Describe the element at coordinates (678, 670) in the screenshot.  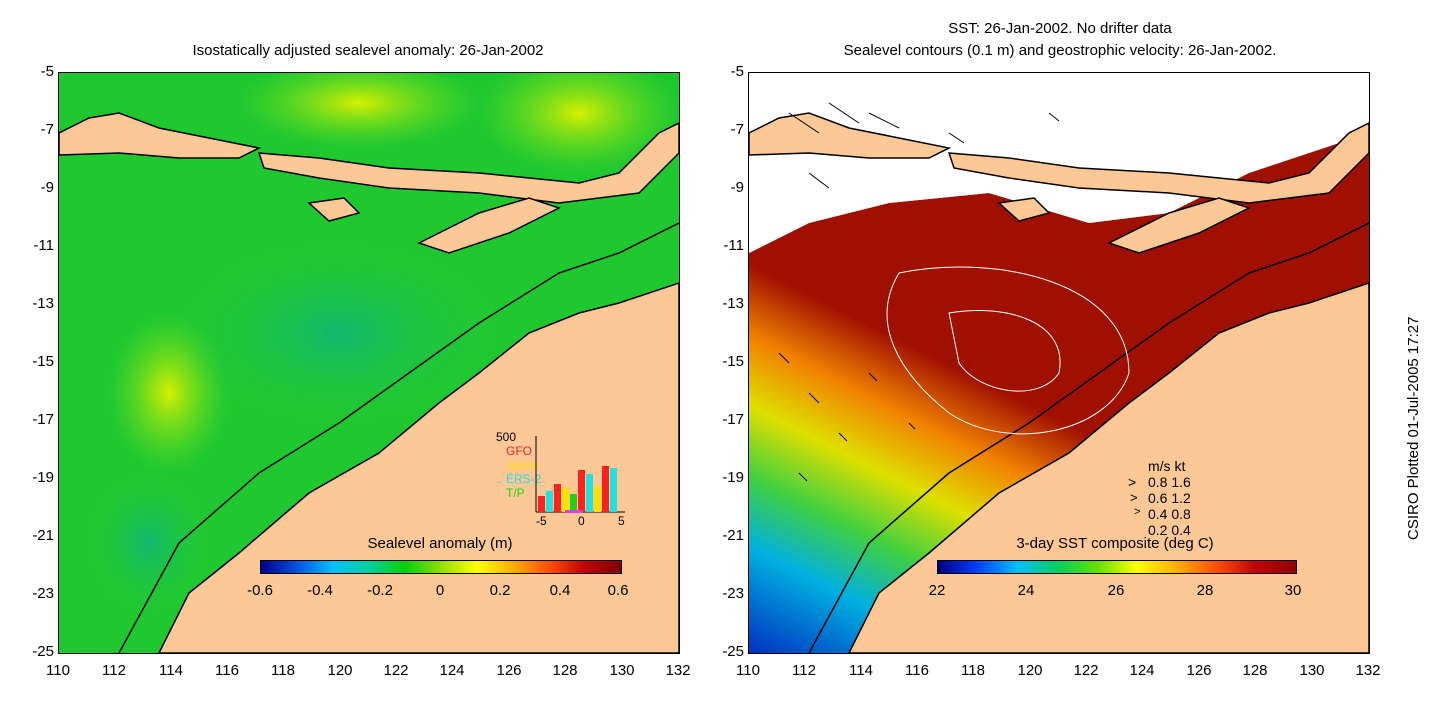
I see `left-x-tick-12: 132` at that location.